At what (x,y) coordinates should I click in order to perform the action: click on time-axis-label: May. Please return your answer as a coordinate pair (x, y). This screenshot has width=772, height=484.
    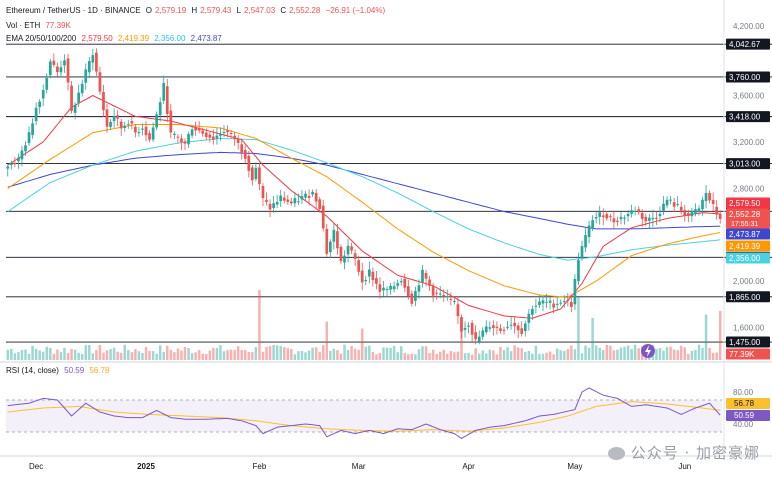
    Looking at the image, I should click on (574, 466).